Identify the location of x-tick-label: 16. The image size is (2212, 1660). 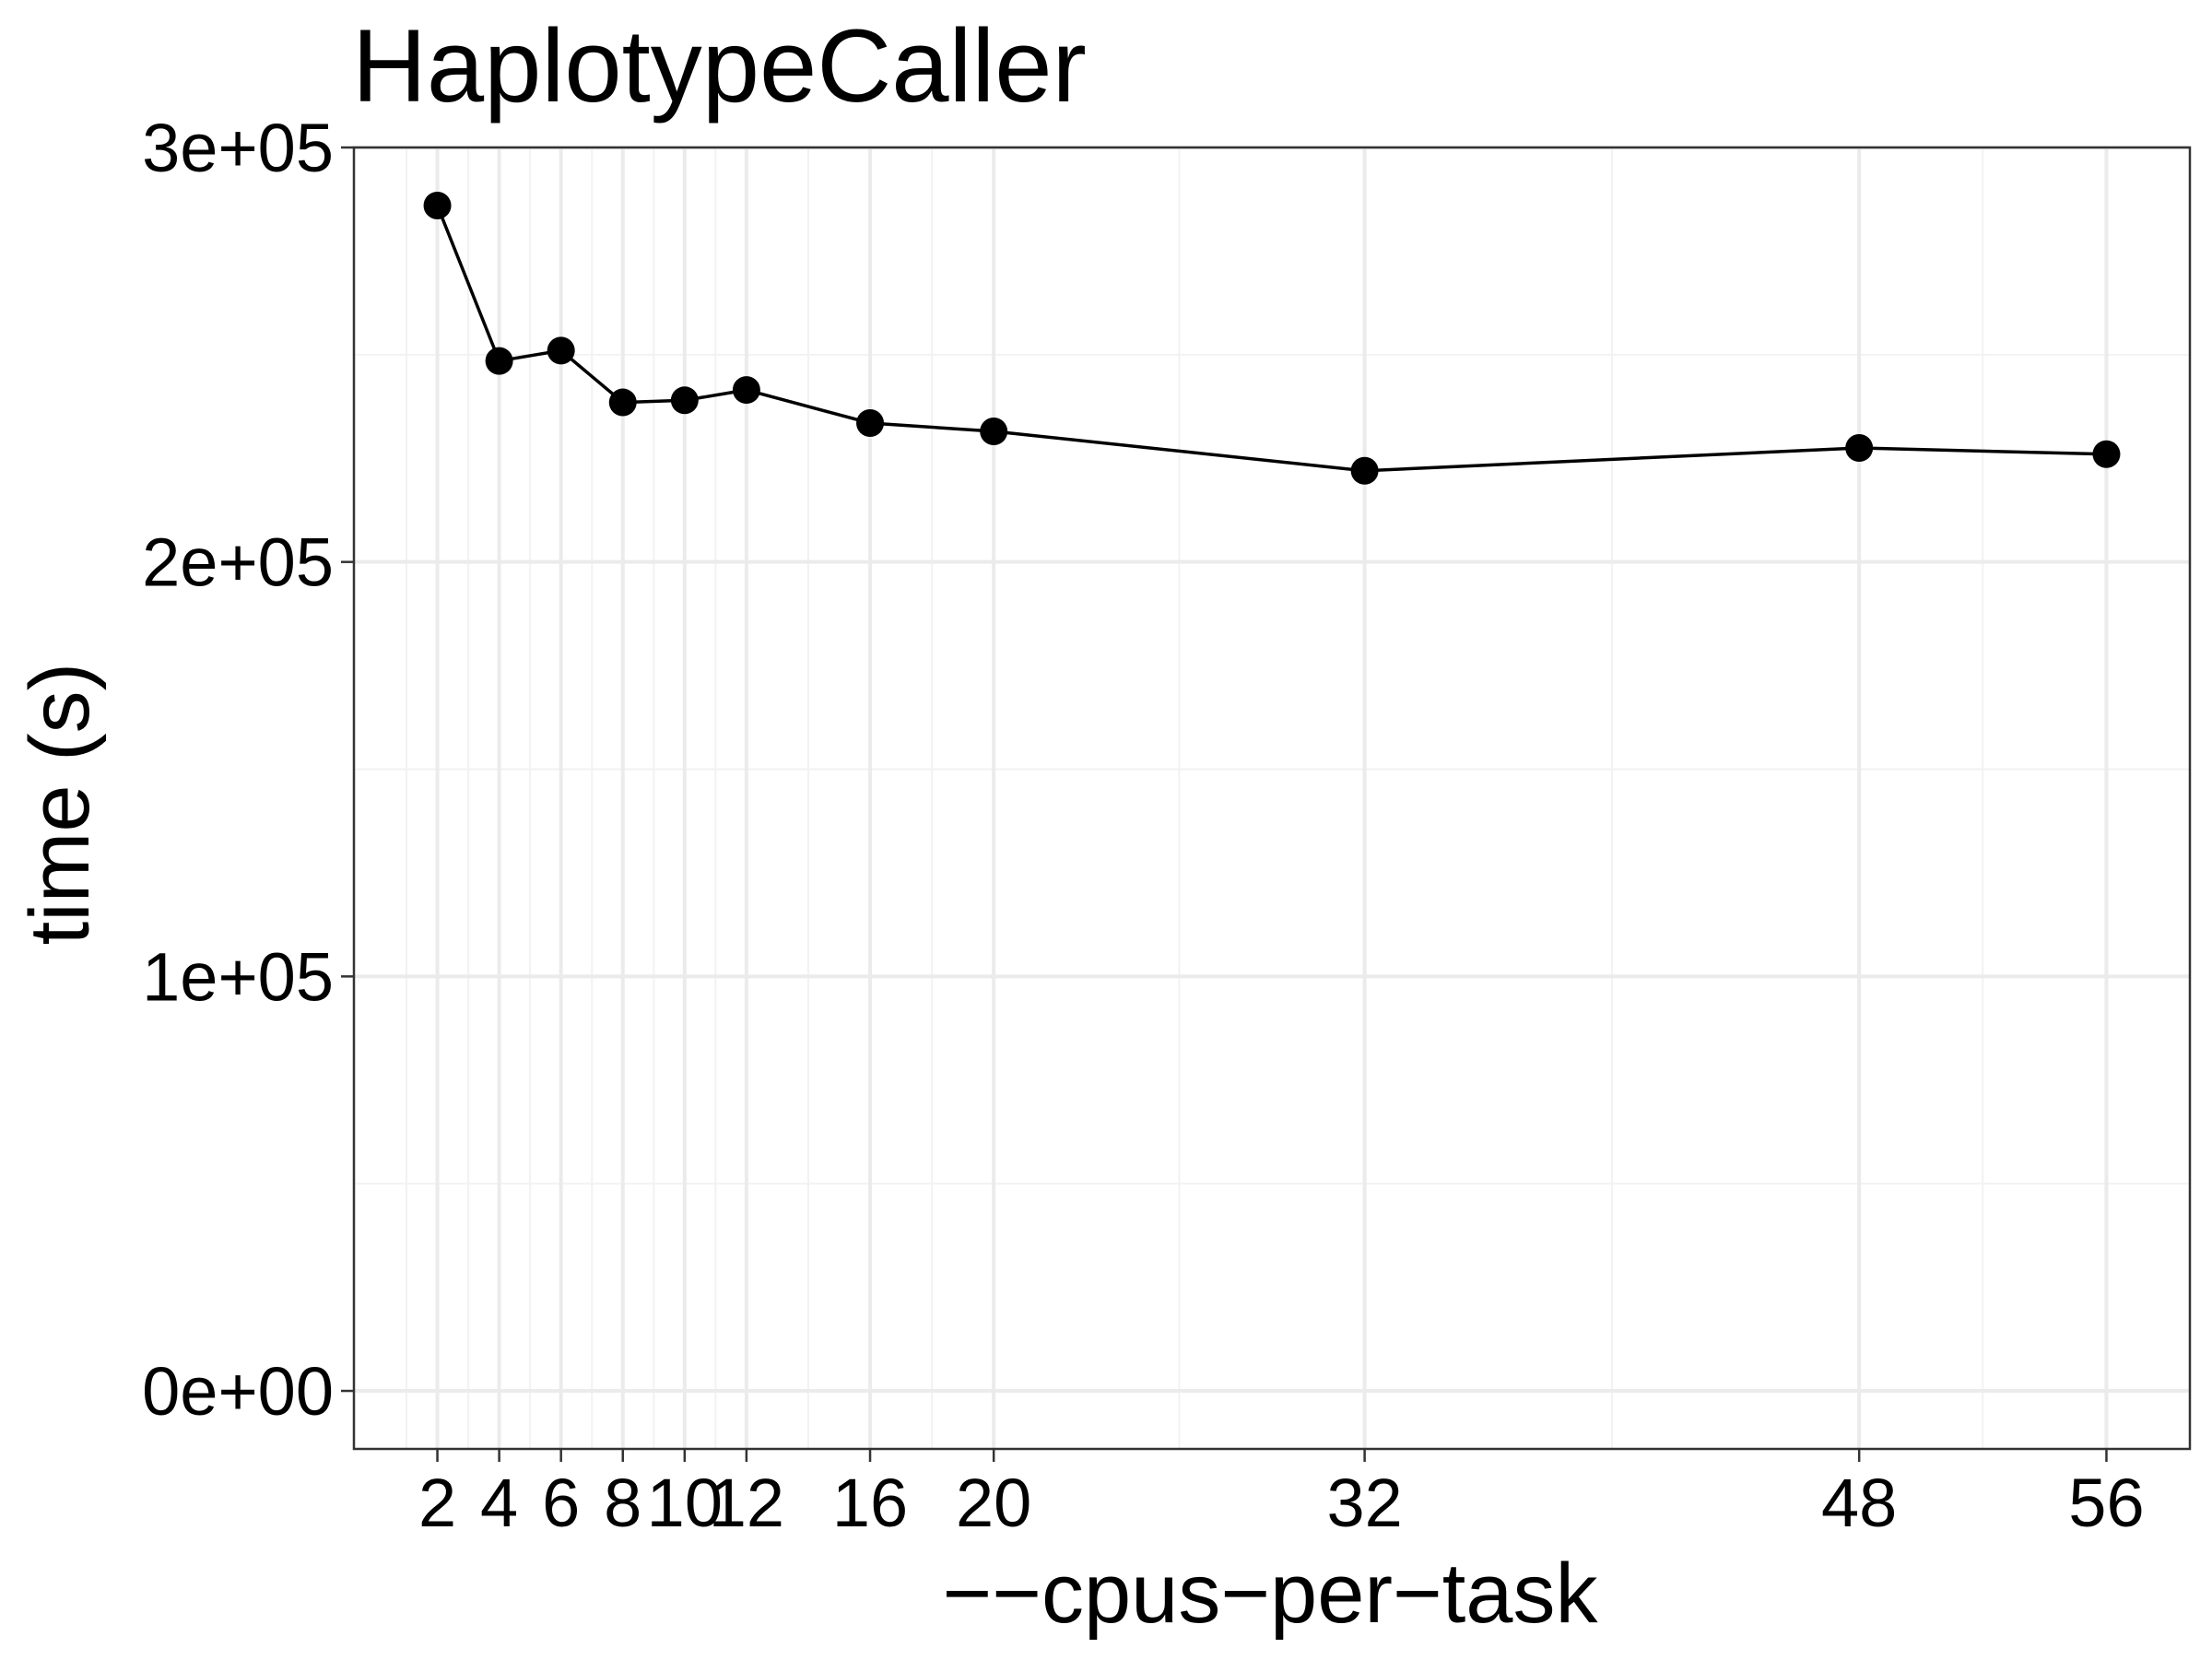
(870, 1503).